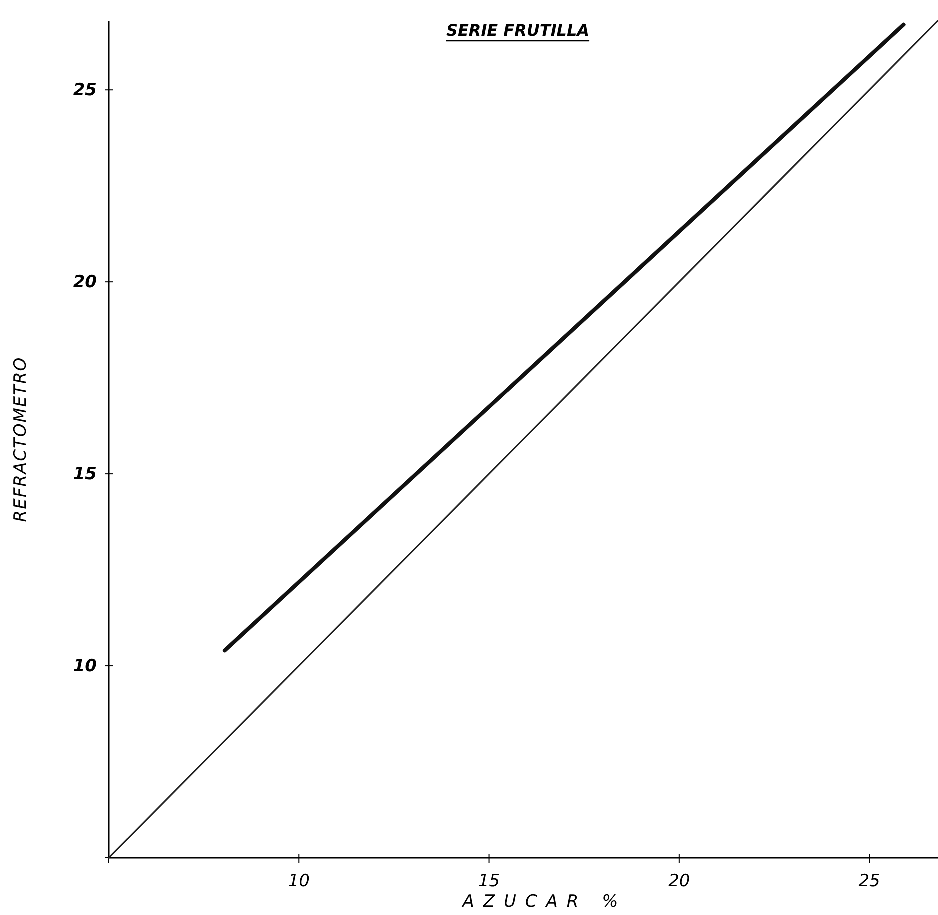 This screenshot has width=938, height=915. Describe the element at coordinates (518, 30) in the screenshot. I see `chart-title: SERIE FRUTILLA` at that location.